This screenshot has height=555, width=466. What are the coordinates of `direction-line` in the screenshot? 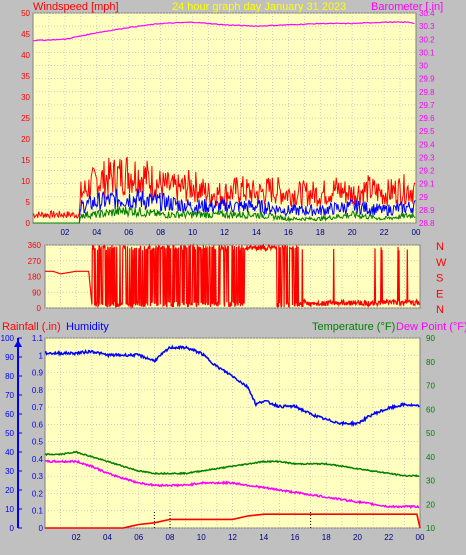 It's located at (232, 276).